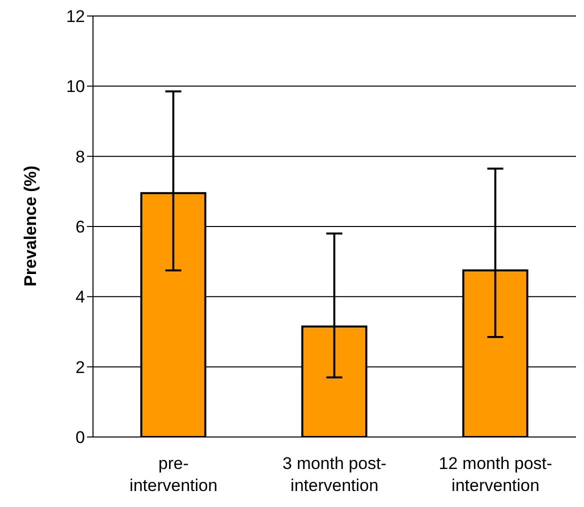 This screenshot has height=507, width=584. What do you see at coordinates (30, 226) in the screenshot?
I see `y-axis-title: Prevalence (%)` at bounding box center [30, 226].